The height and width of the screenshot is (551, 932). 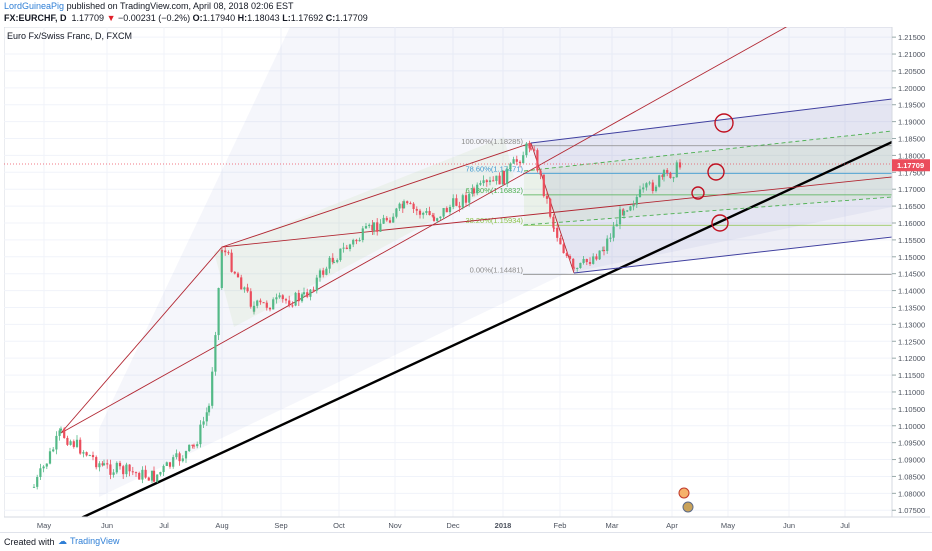 I want to click on x-tick-label: 2018, so click(x=503, y=525).